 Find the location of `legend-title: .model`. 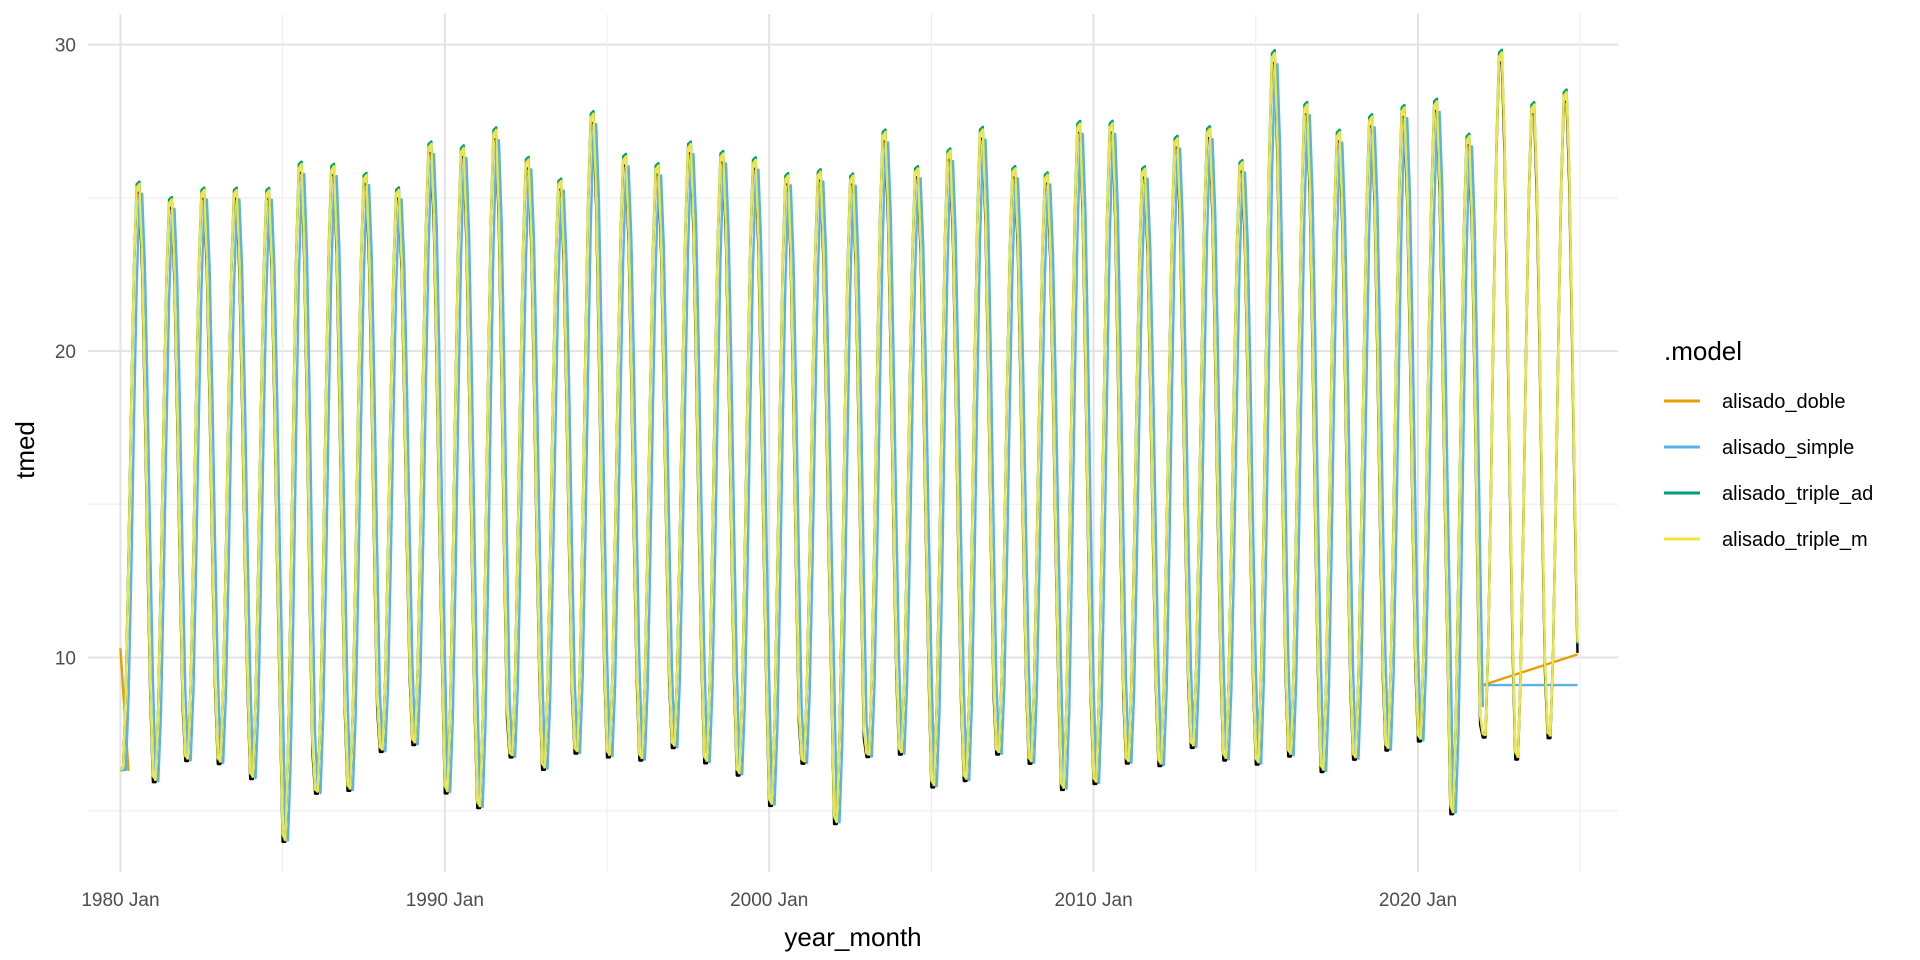

legend-title: .model is located at coordinates (1703, 351).